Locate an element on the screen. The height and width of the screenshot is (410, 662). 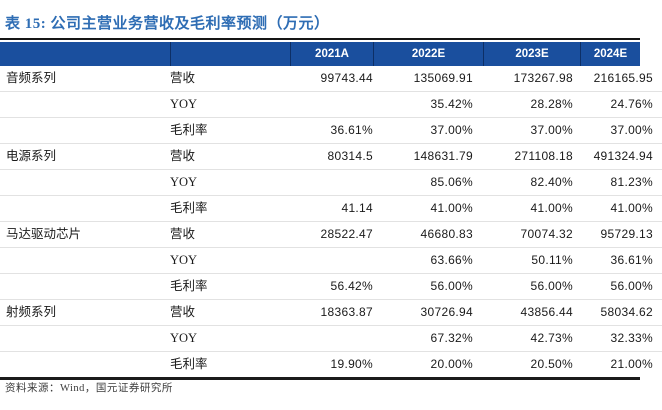
value-2021A: 41.14 is located at coordinates (357, 208).